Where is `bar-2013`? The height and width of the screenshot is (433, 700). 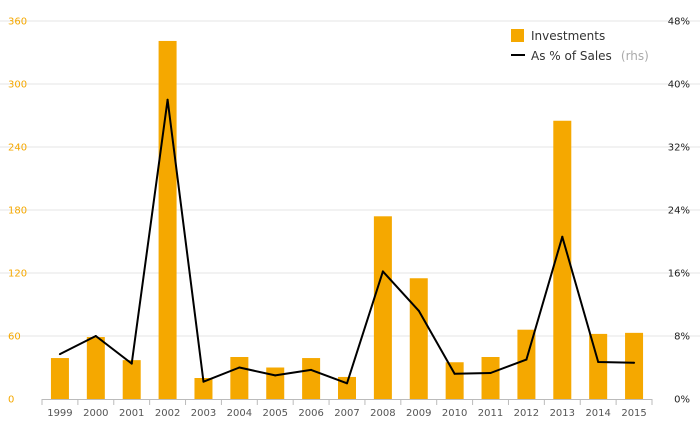
bar-2013 is located at coordinates (562, 259).